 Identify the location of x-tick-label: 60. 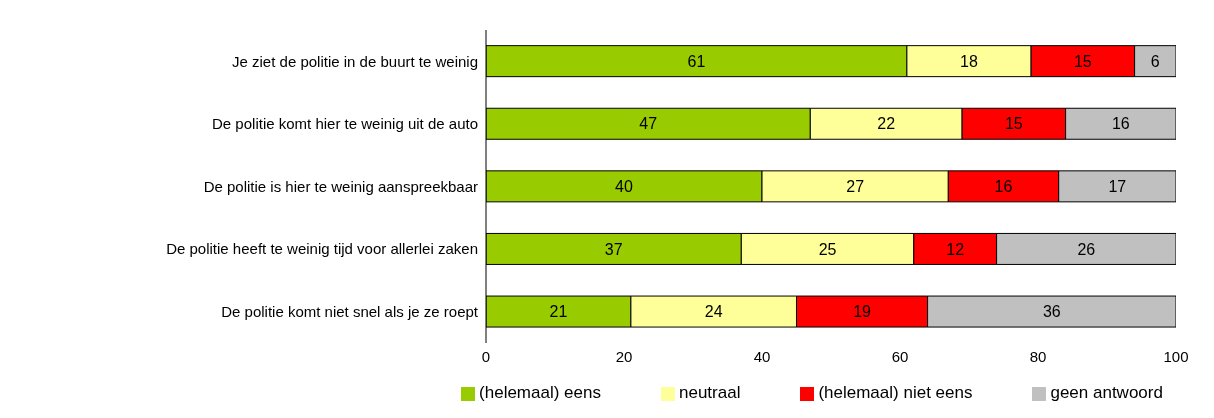
(900, 356).